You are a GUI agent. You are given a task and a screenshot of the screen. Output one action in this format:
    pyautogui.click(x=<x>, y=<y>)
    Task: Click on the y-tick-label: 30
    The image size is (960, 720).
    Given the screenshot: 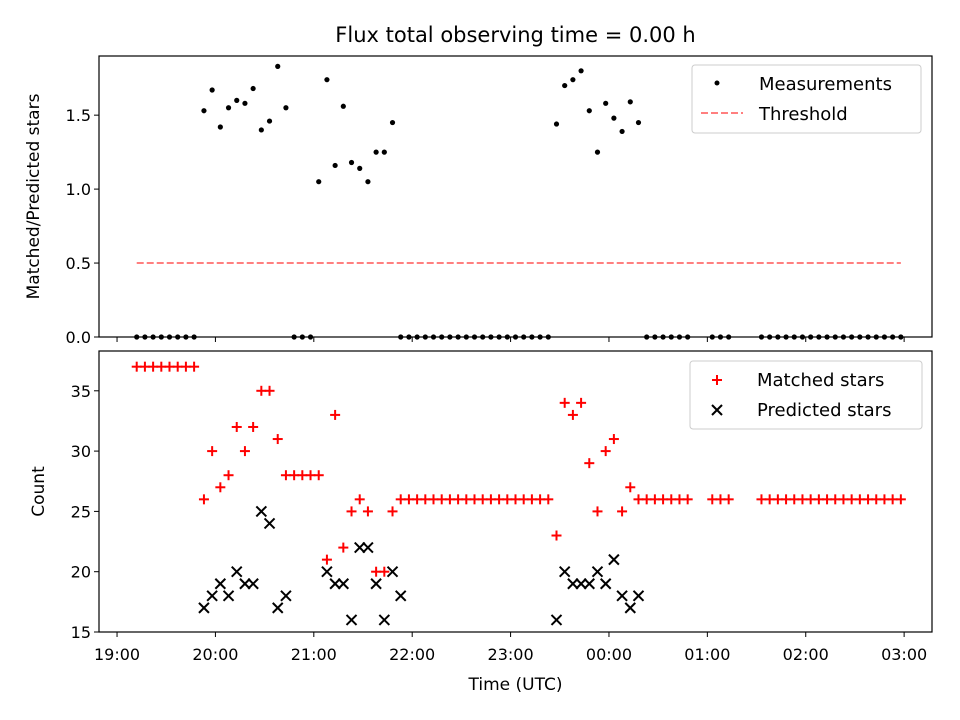 What is the action you would take?
    pyautogui.click(x=81, y=451)
    